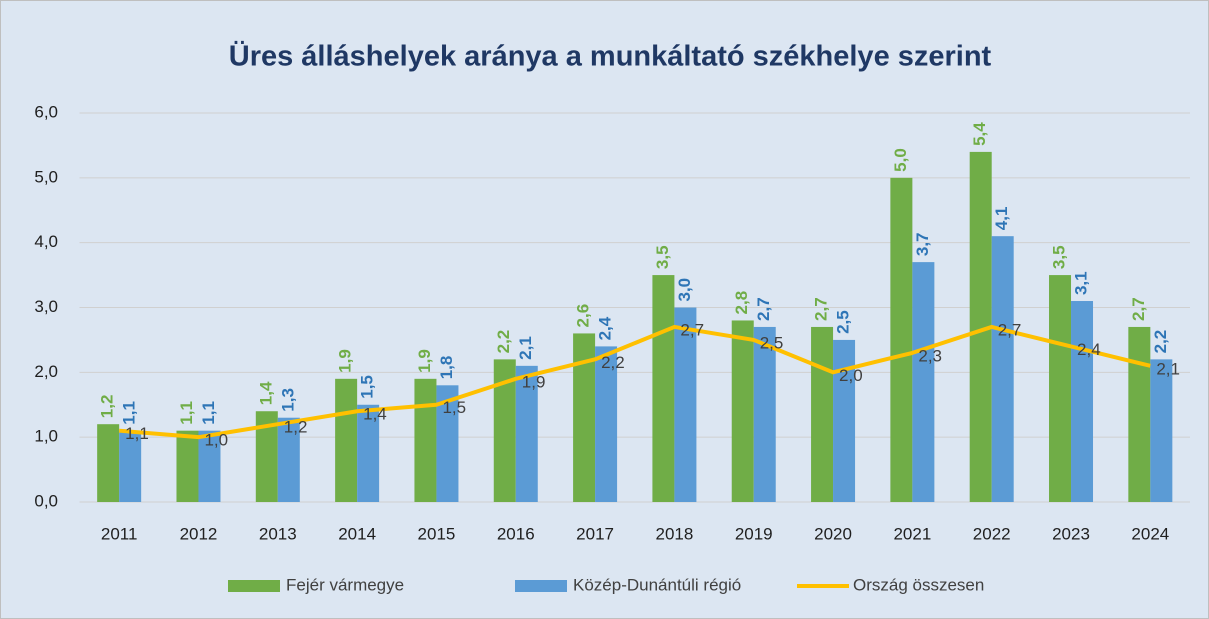  I want to click on bar-value-label: 2,1, so click(525, 348).